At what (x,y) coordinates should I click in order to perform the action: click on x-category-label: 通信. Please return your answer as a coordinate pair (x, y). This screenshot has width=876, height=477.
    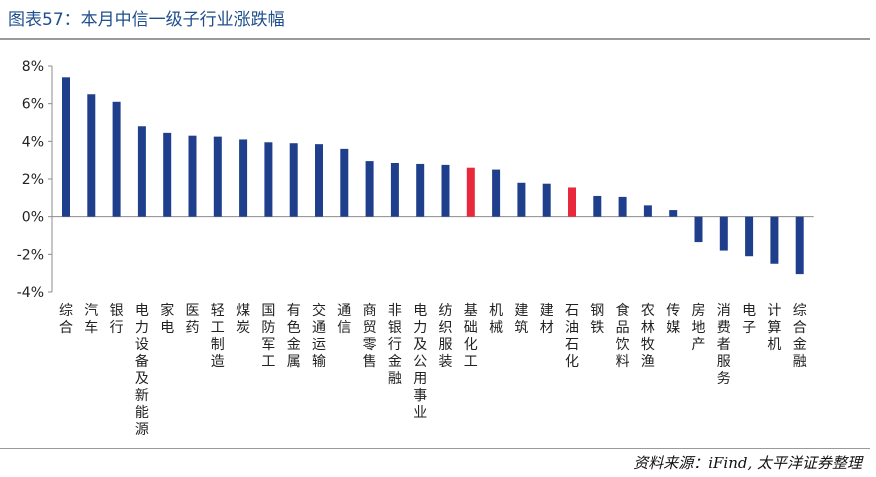
    Looking at the image, I should click on (344, 319).